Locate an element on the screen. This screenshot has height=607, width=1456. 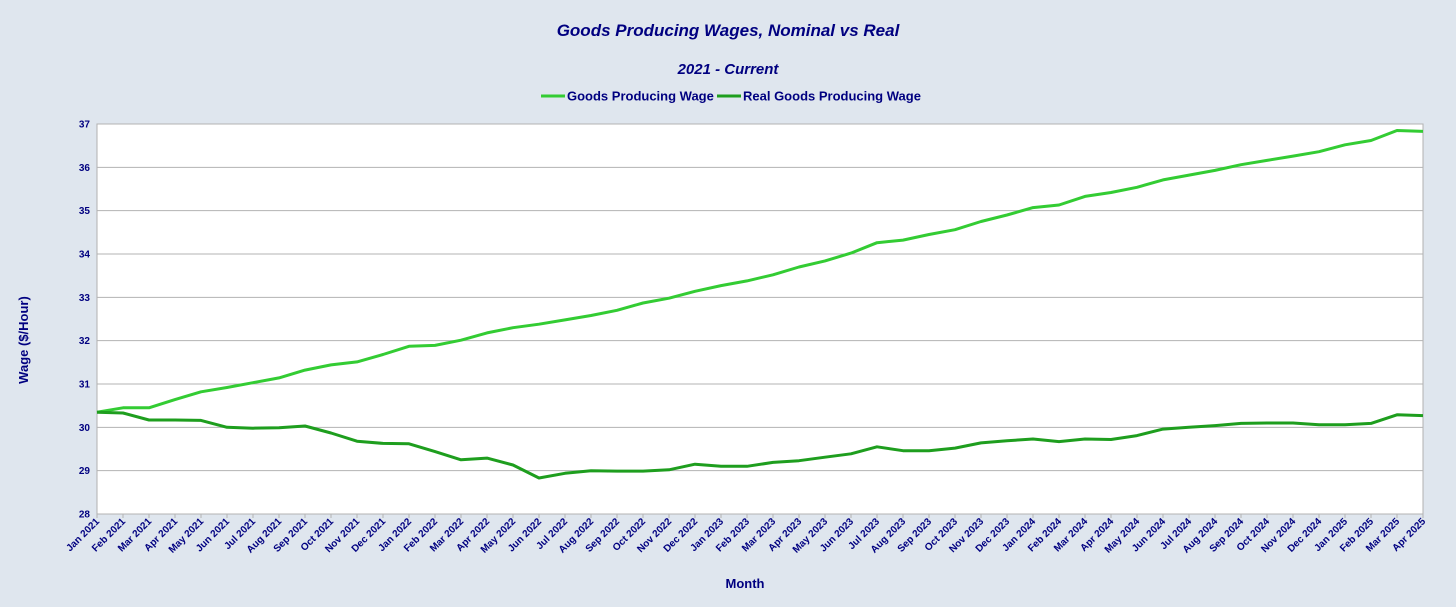
y-tick-label: 31 is located at coordinates (85, 385).